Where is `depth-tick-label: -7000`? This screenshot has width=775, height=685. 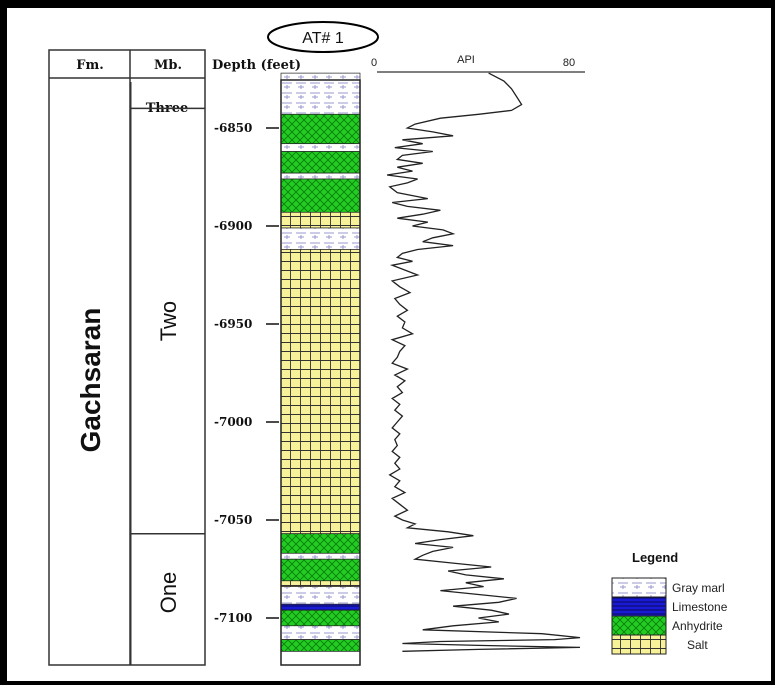
depth-tick-label: -7000 is located at coordinates (233, 422).